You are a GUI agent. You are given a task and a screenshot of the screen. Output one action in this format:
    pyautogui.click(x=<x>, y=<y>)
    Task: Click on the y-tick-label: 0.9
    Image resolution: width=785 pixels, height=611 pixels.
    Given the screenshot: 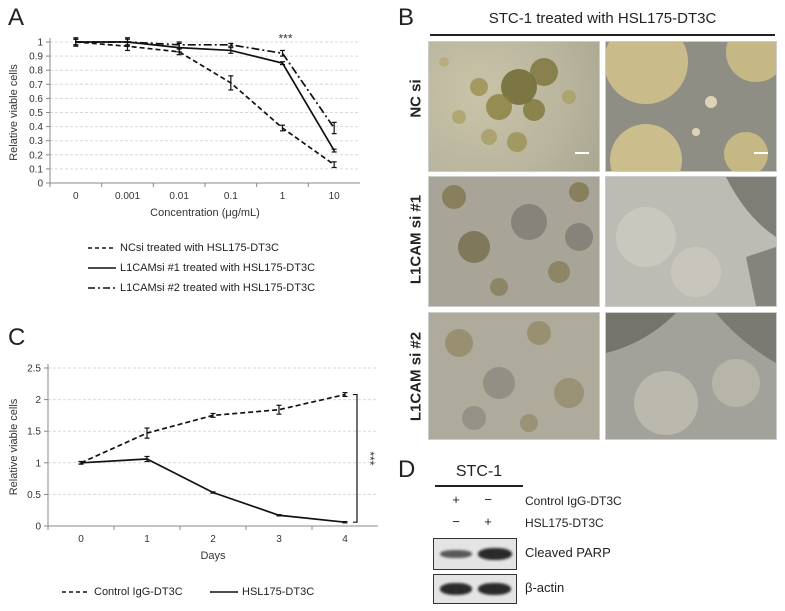 What is the action you would take?
    pyautogui.click(x=36, y=57)
    